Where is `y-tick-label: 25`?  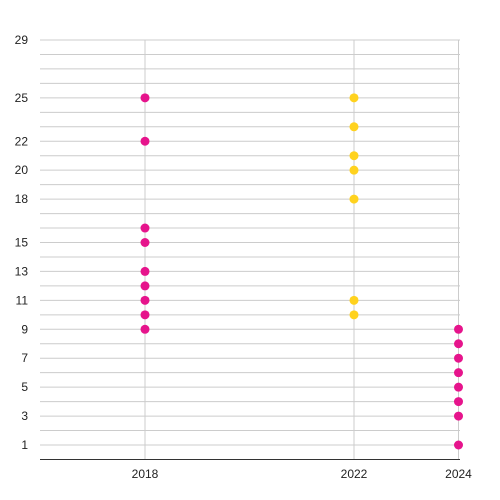
y-tick-label: 25 is located at coordinates (22, 98).